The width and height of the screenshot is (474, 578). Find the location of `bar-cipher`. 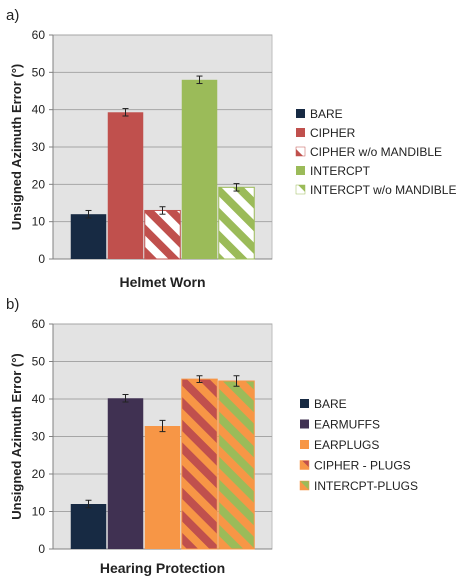

bar-cipher is located at coordinates (125, 185).